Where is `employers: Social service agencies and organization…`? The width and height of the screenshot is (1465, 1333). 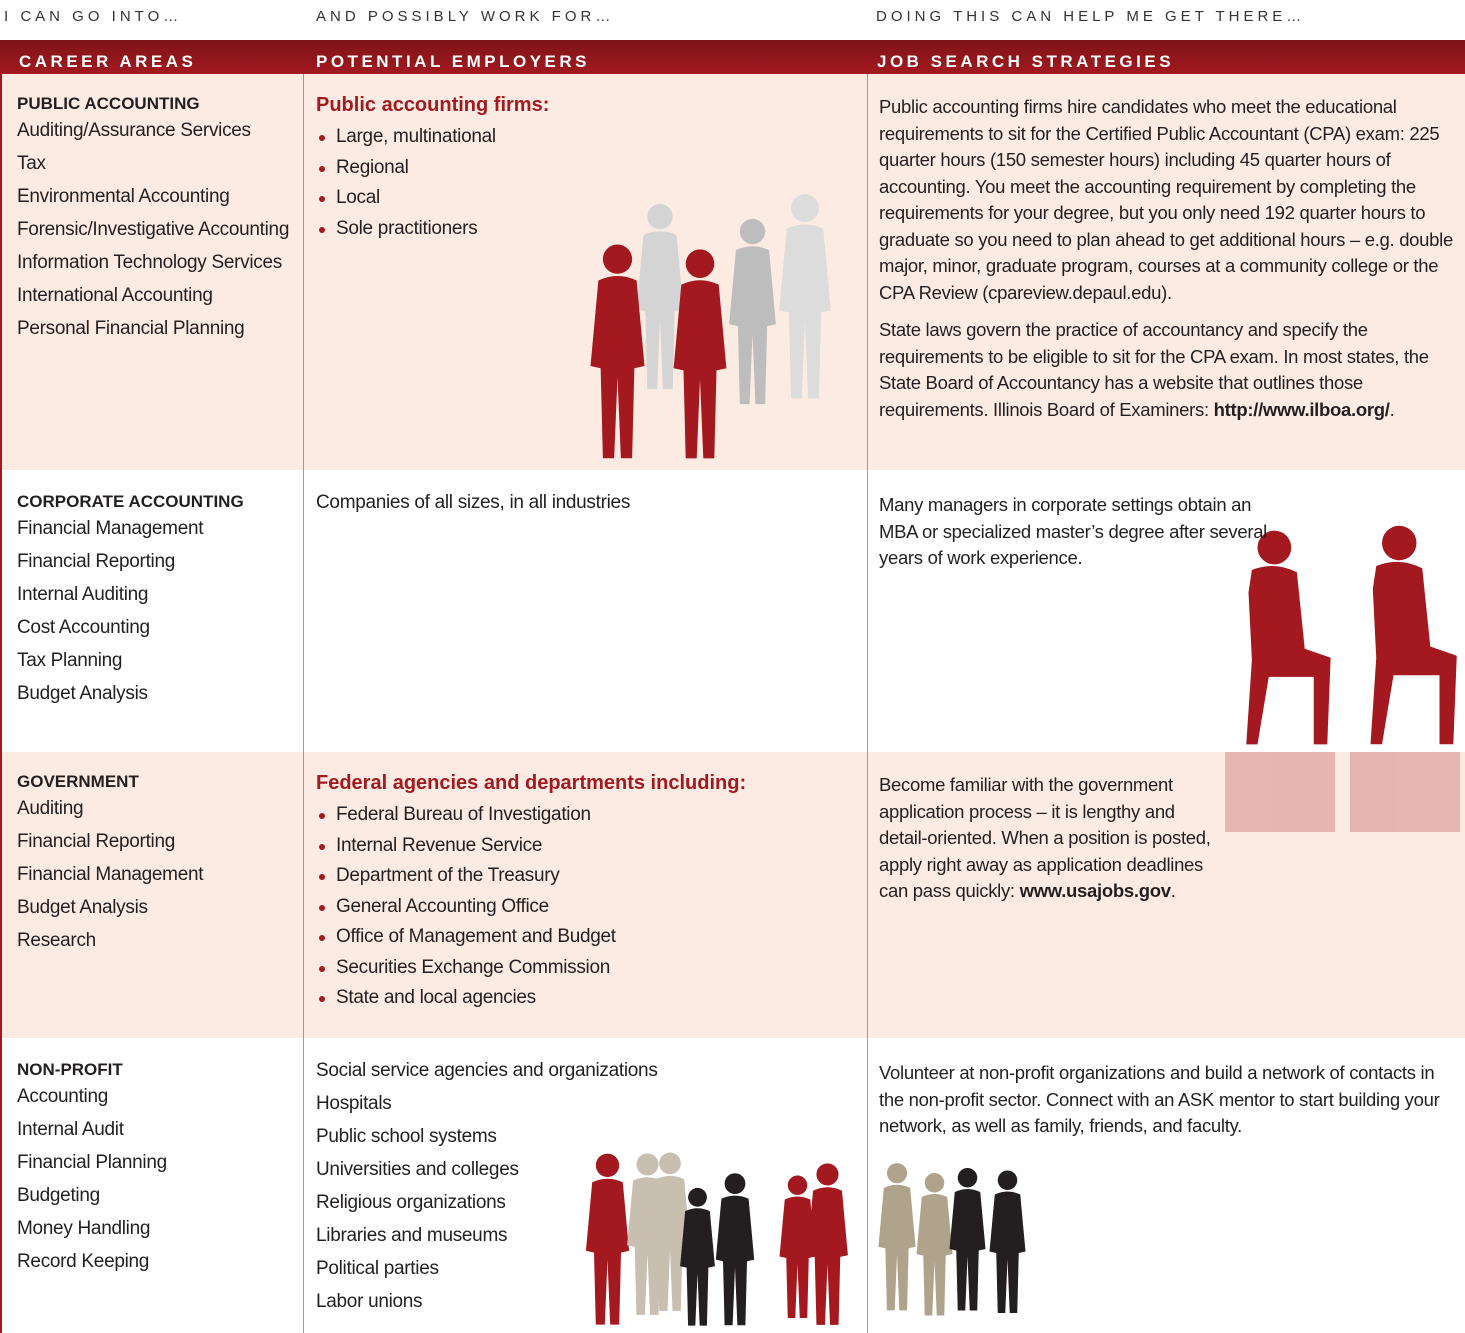
employers: Social service agencies and organization… is located at coordinates (586, 1192).